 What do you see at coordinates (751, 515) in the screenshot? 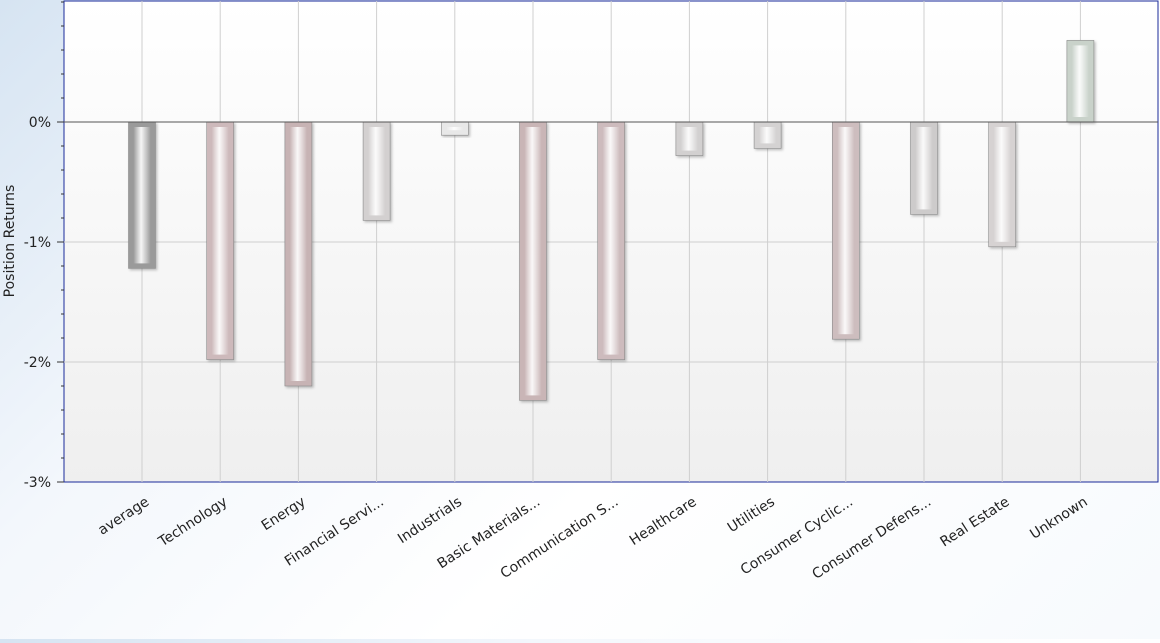
I see `x-tick-label: Utilities` at bounding box center [751, 515].